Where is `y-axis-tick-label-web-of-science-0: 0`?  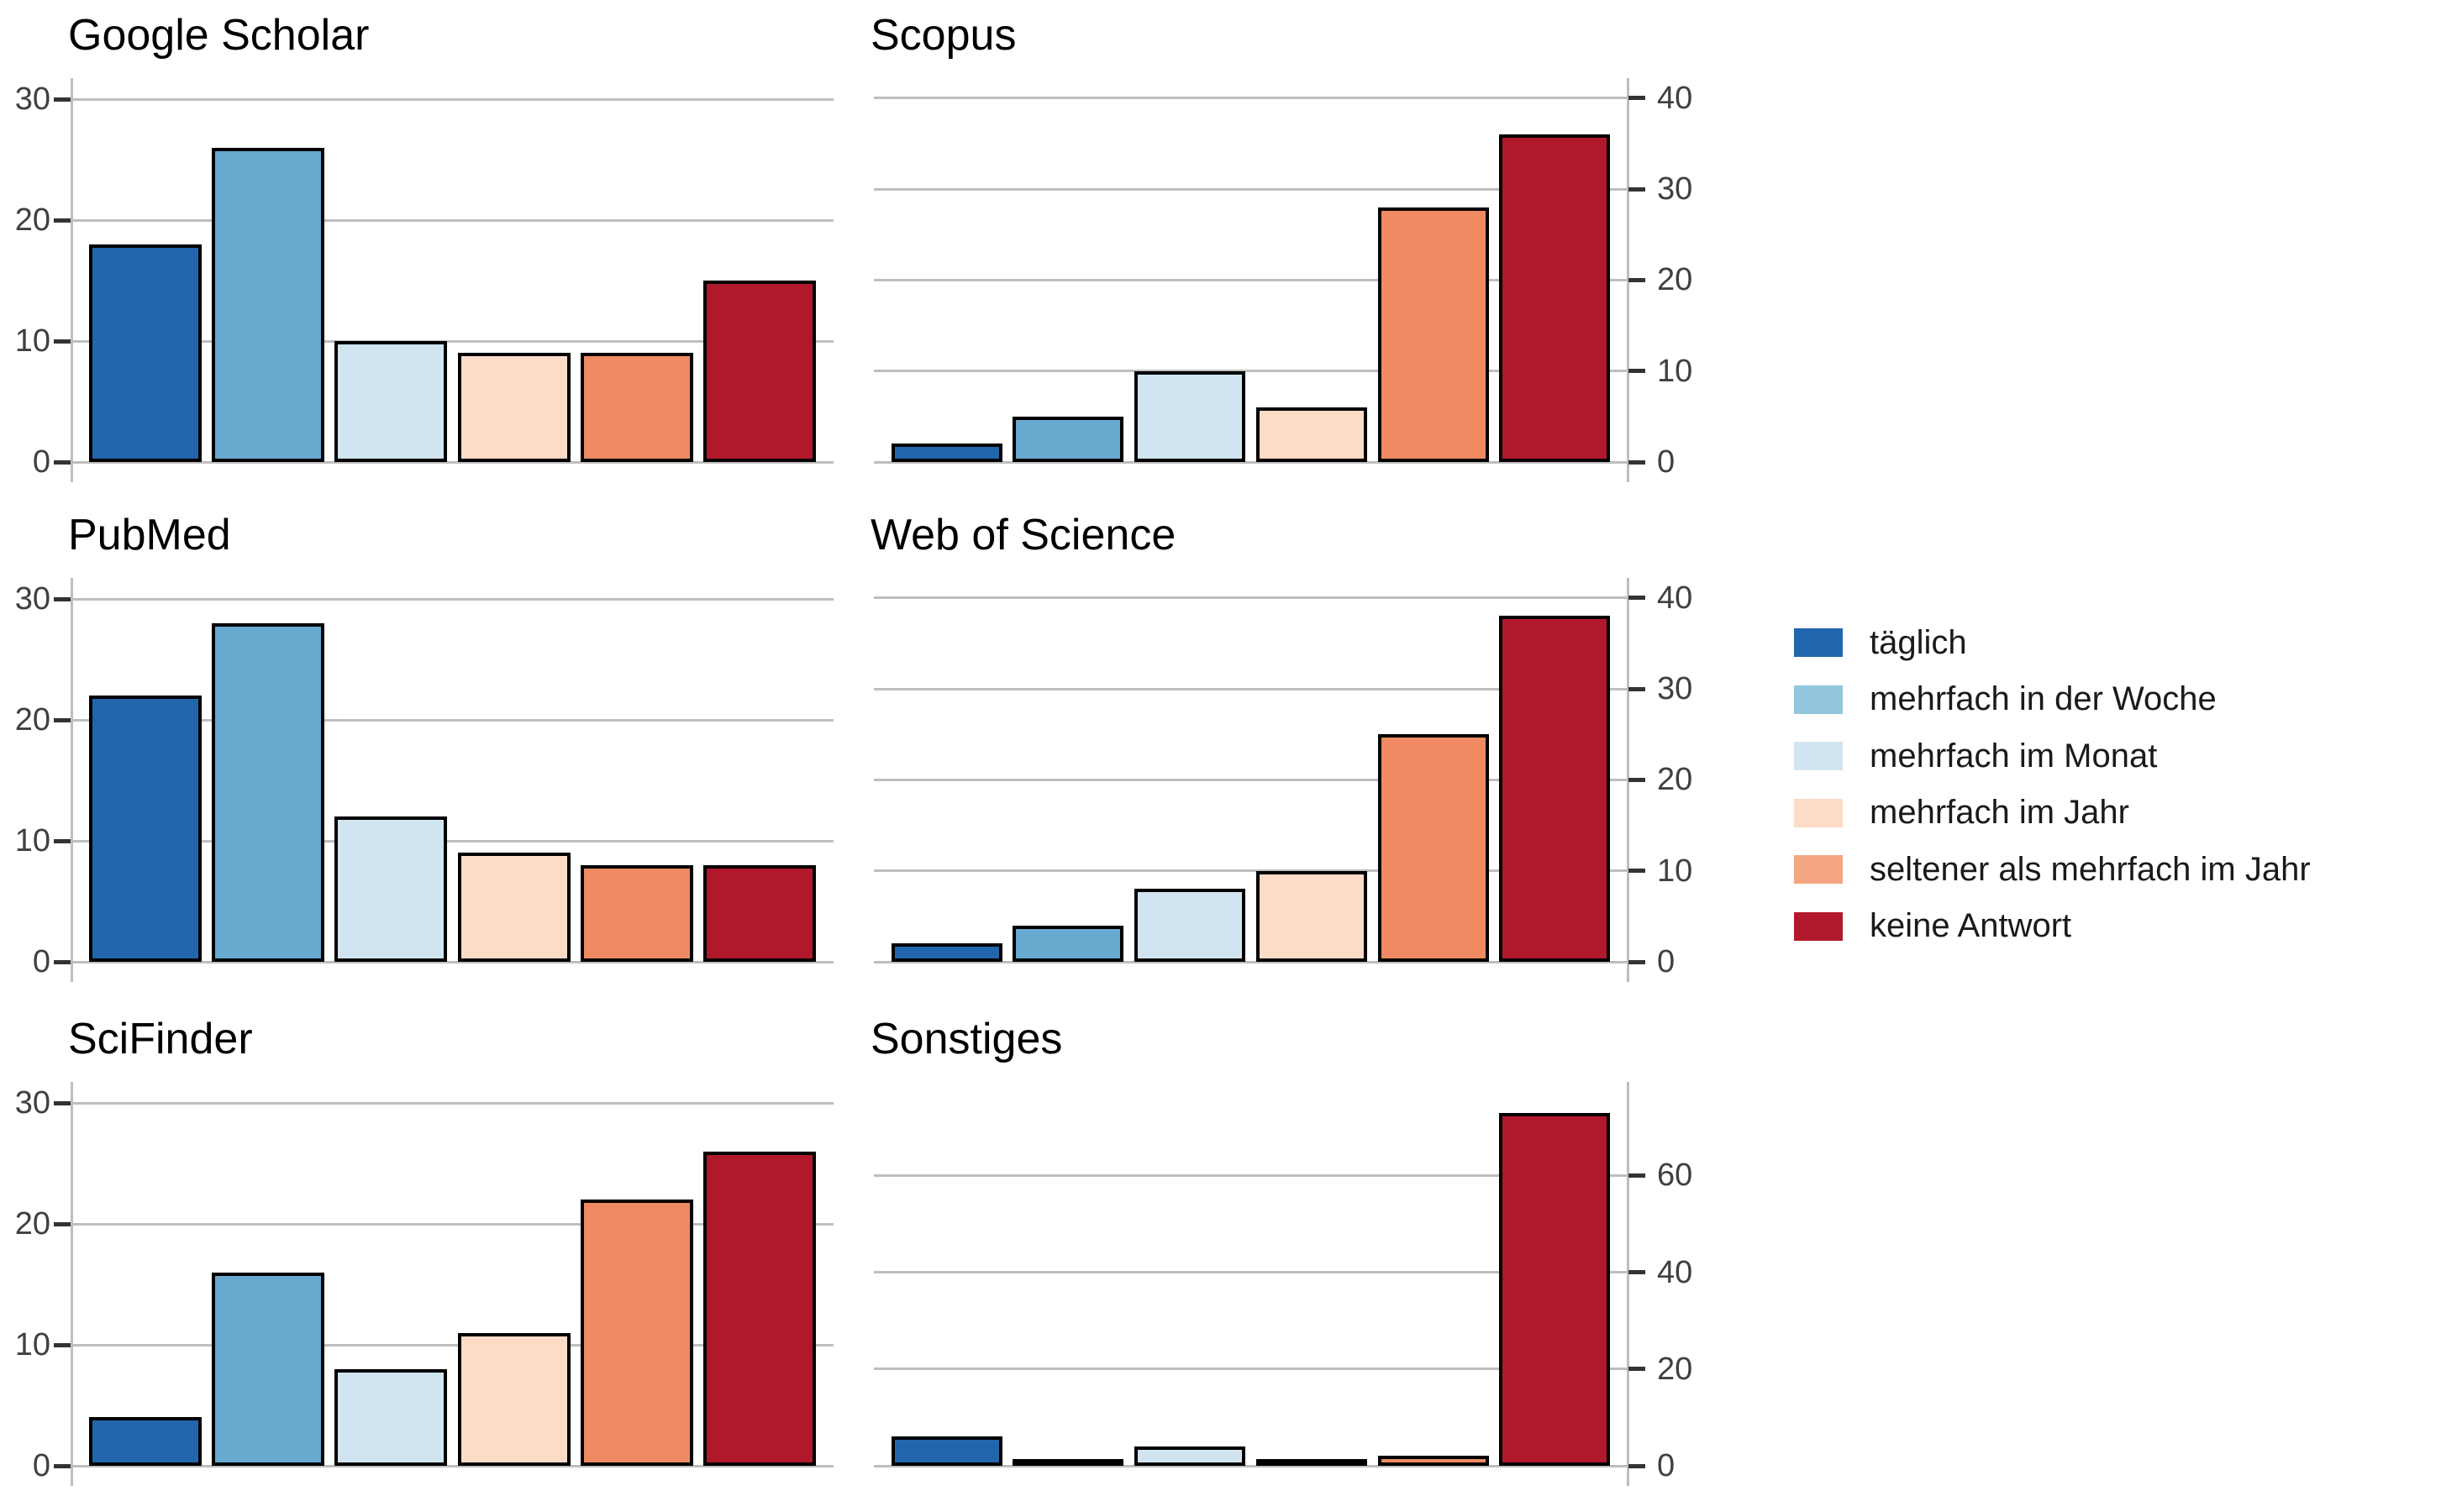 y-axis-tick-label-web-of-science-0: 0 is located at coordinates (1666, 961).